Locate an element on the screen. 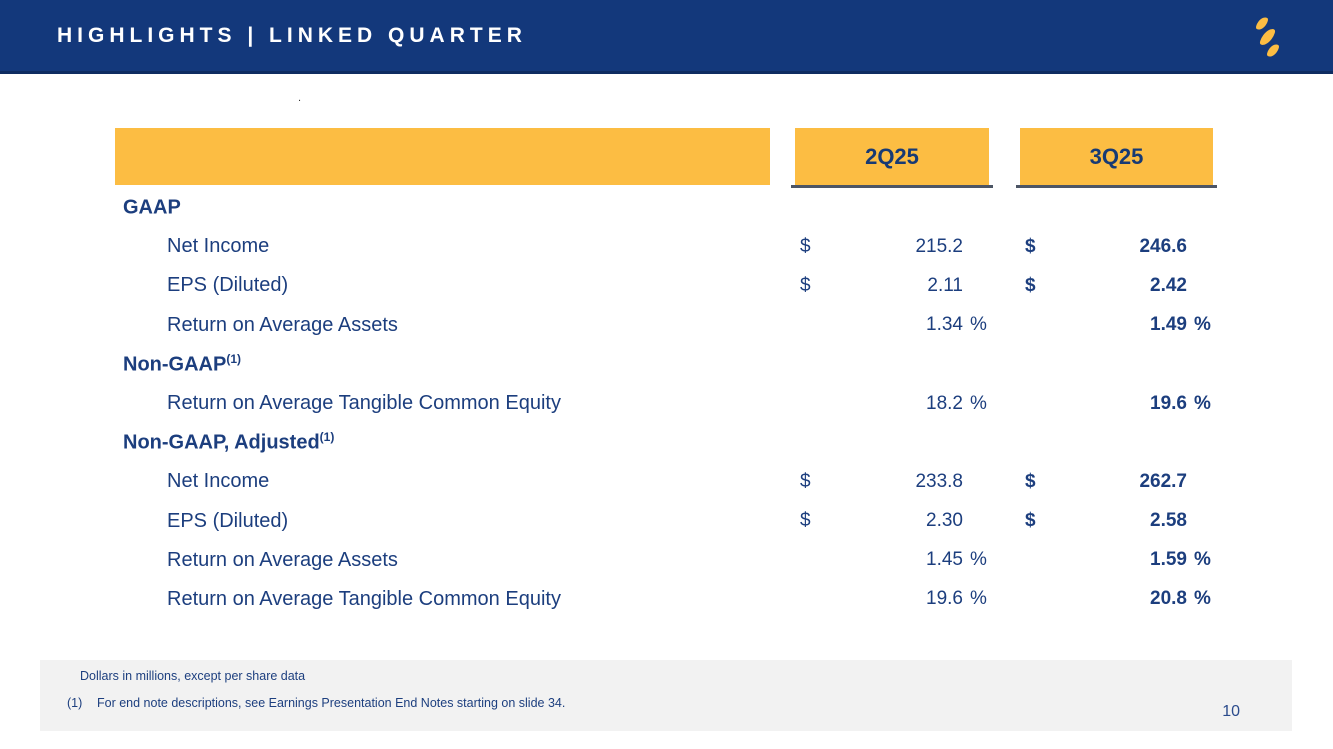 The width and height of the screenshot is (1333, 749). column-header-2q25: 2Q25 is located at coordinates (892, 158).